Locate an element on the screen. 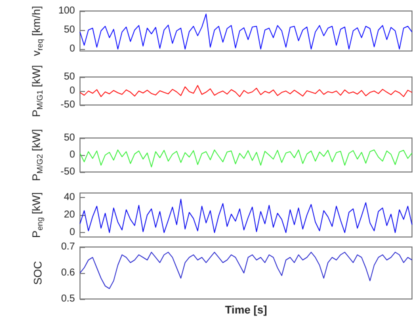  y-tick-label: 20 is located at coordinates (70, 215).